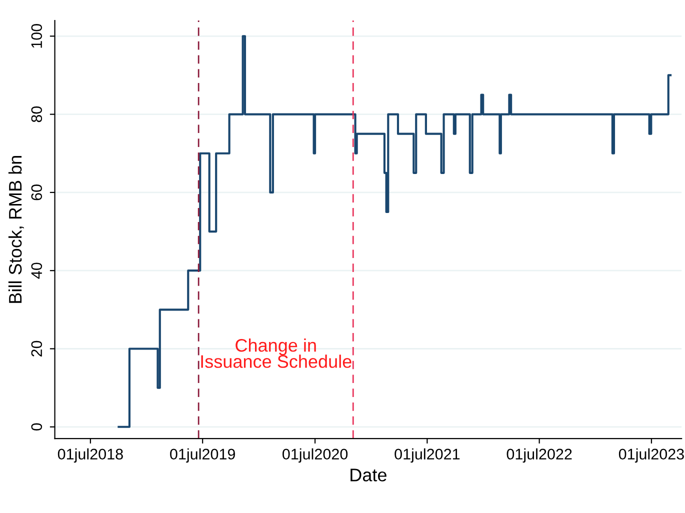 The image size is (685, 513). Describe the element at coordinates (539, 455) in the screenshot. I see `x-tick-label: 01jul2022` at that location.